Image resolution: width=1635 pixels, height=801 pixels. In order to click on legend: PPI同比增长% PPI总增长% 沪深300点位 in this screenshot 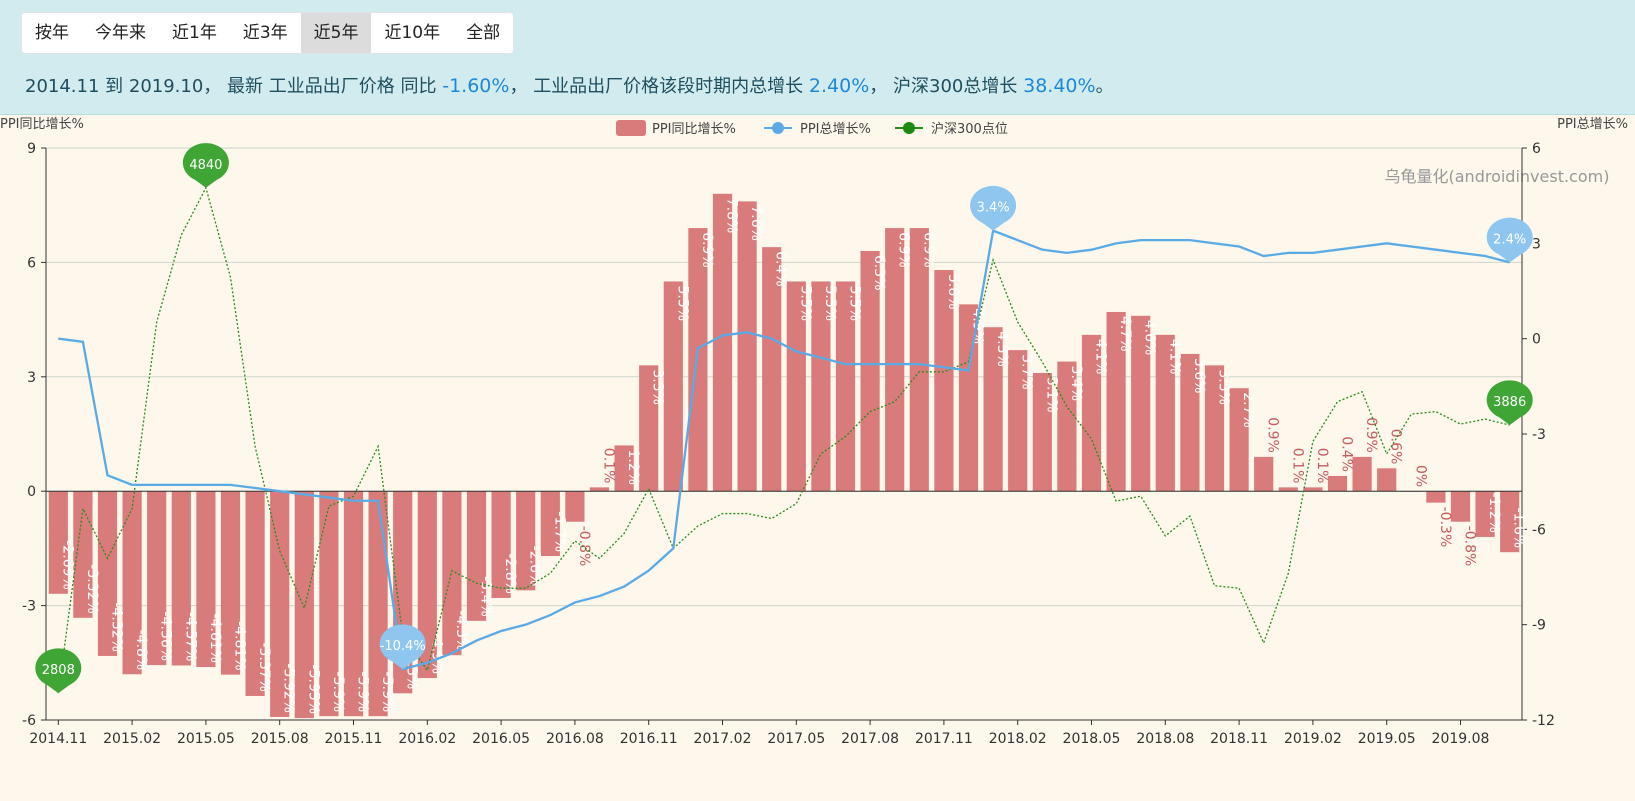, I will do `click(812, 128)`.